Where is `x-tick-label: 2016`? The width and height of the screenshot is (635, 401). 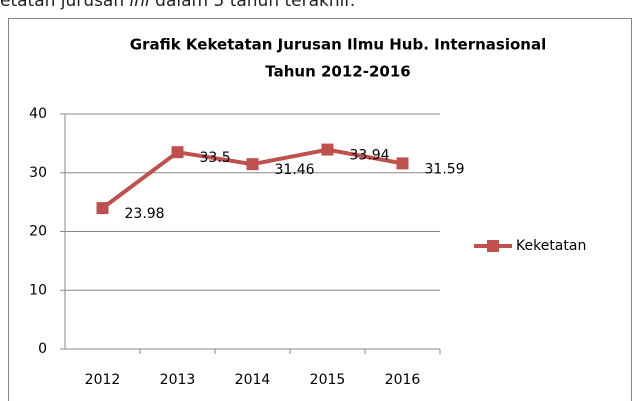 x-tick-label: 2016 is located at coordinates (403, 380).